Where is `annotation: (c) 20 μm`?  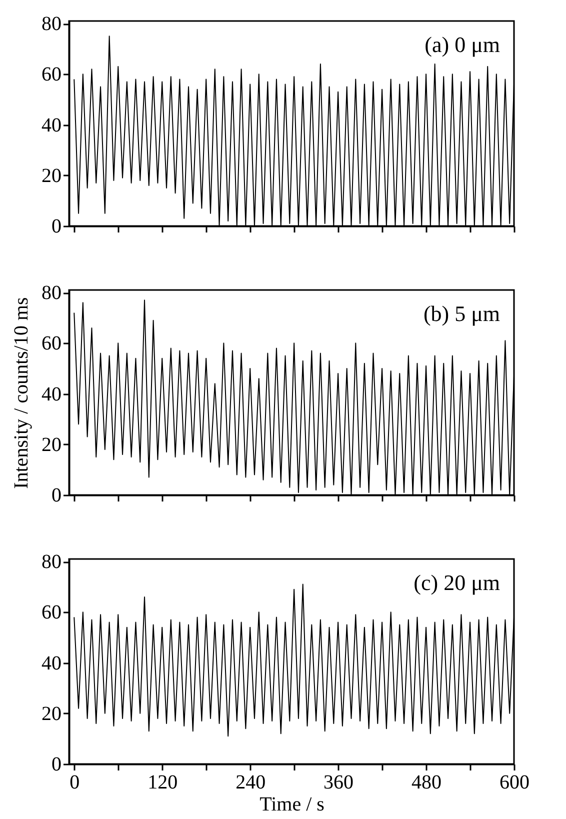
annotation: (c) 20 μm is located at coordinates (457, 582).